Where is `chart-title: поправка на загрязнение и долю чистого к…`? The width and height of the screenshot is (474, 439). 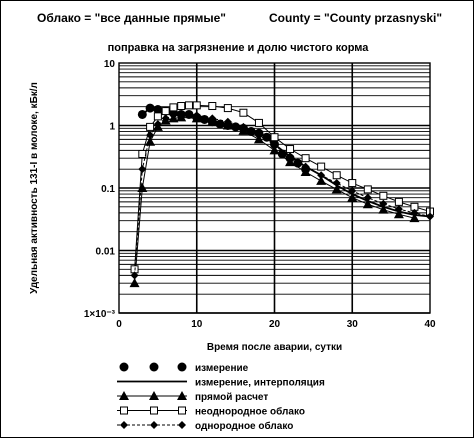 chart-title: поправка на загрязнение и долю чистого к… is located at coordinates (238, 48).